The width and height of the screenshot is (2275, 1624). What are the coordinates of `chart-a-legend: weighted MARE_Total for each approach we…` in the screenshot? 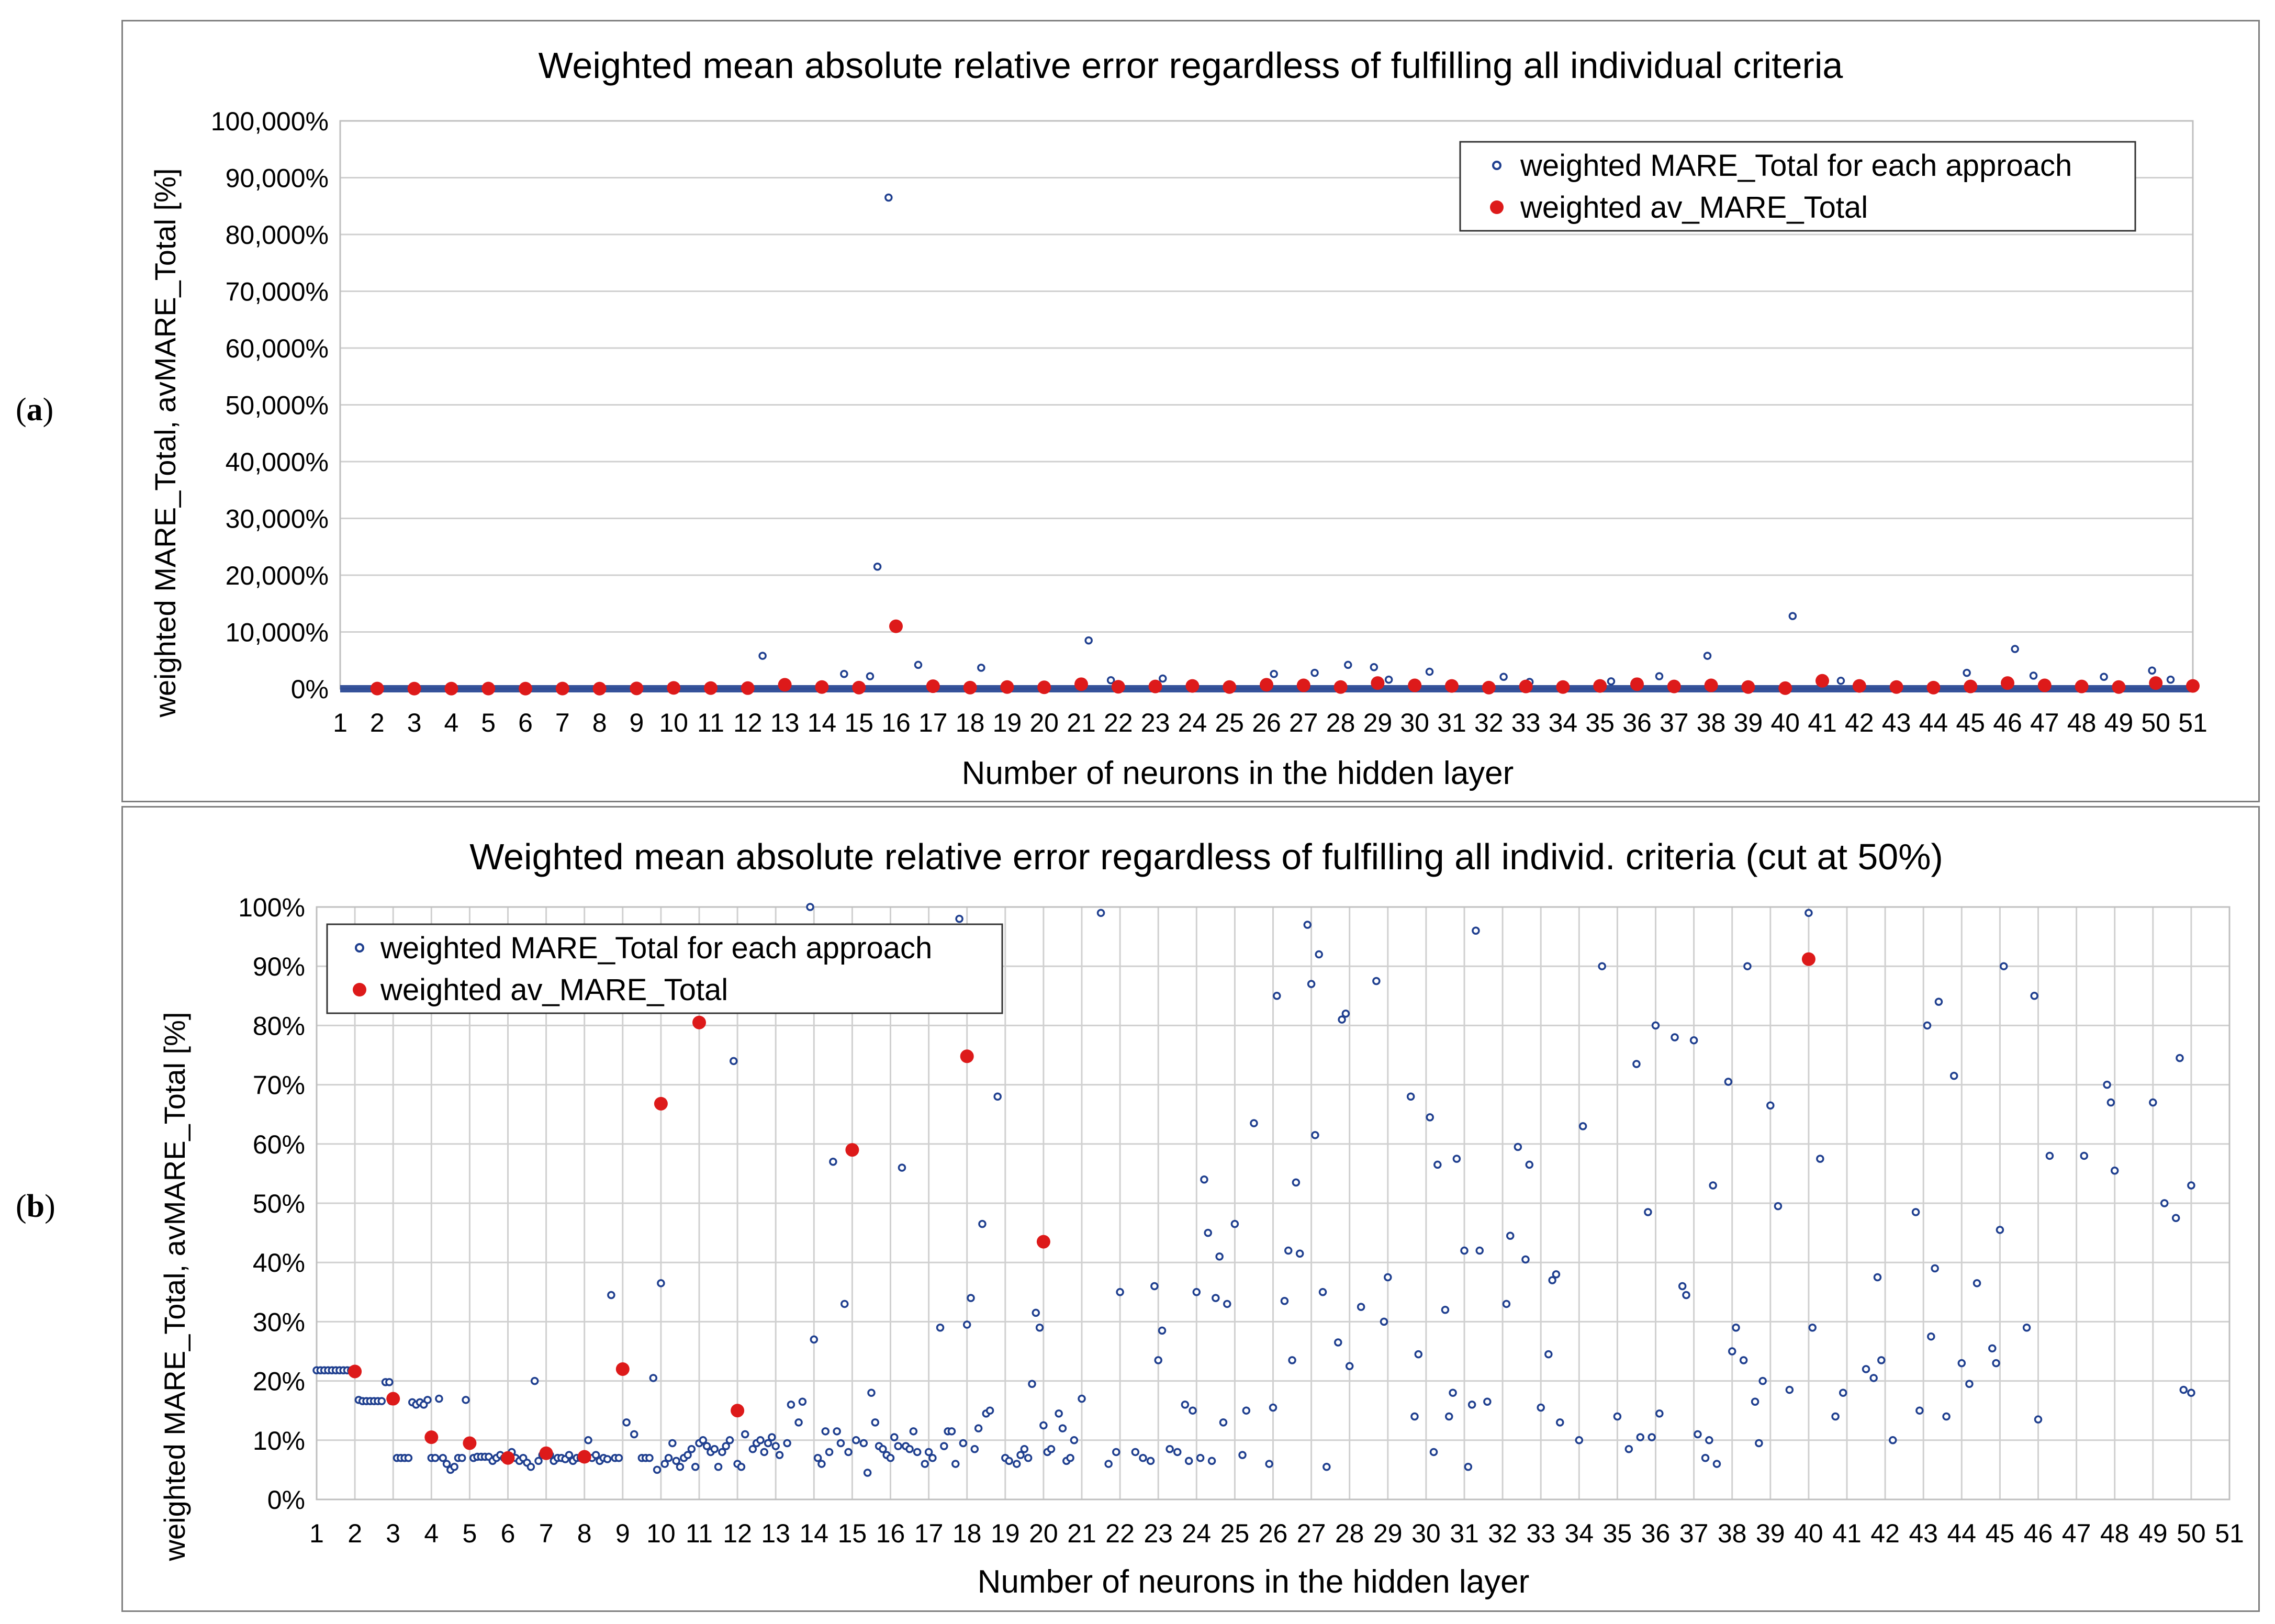 It's located at (1797, 186).